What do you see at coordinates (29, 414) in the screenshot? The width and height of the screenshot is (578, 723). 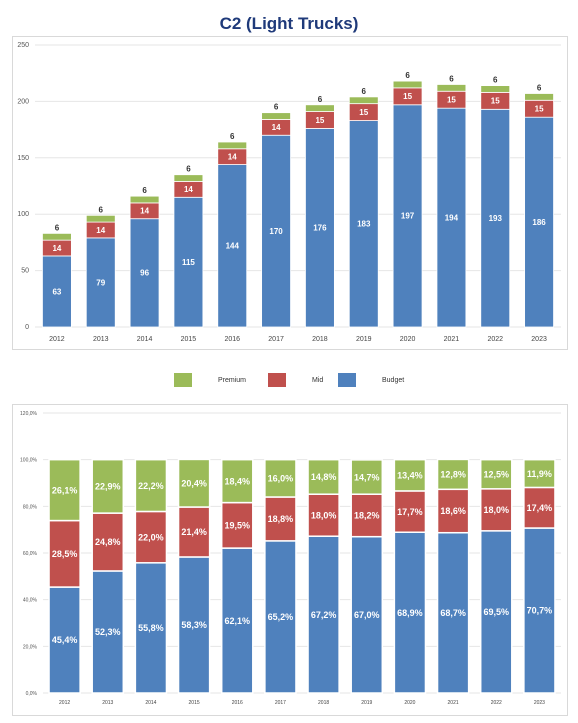 I see `y-tick-label: 120,0%` at bounding box center [29, 414].